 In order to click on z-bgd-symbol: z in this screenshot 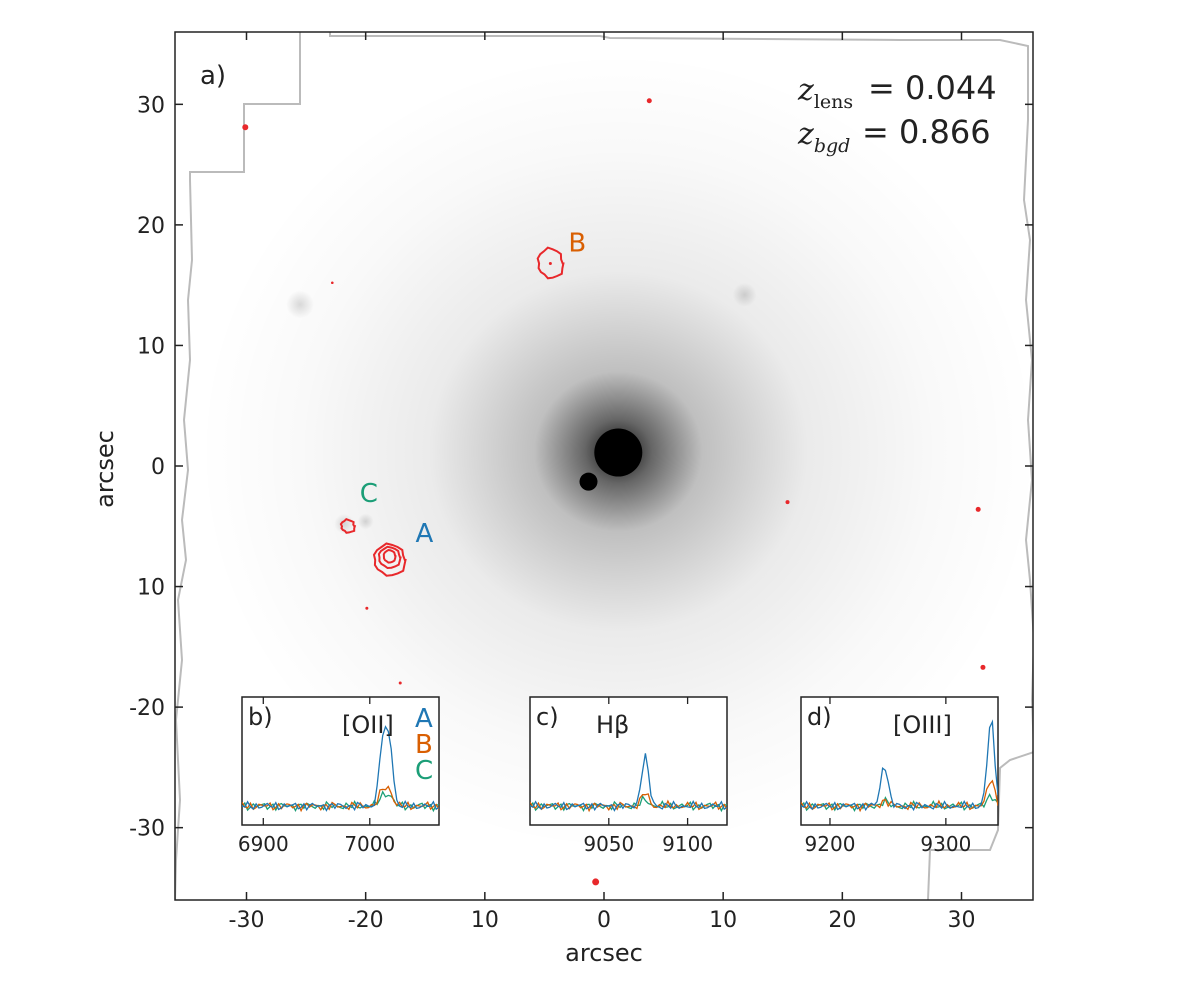, I will do `click(805, 134)`.